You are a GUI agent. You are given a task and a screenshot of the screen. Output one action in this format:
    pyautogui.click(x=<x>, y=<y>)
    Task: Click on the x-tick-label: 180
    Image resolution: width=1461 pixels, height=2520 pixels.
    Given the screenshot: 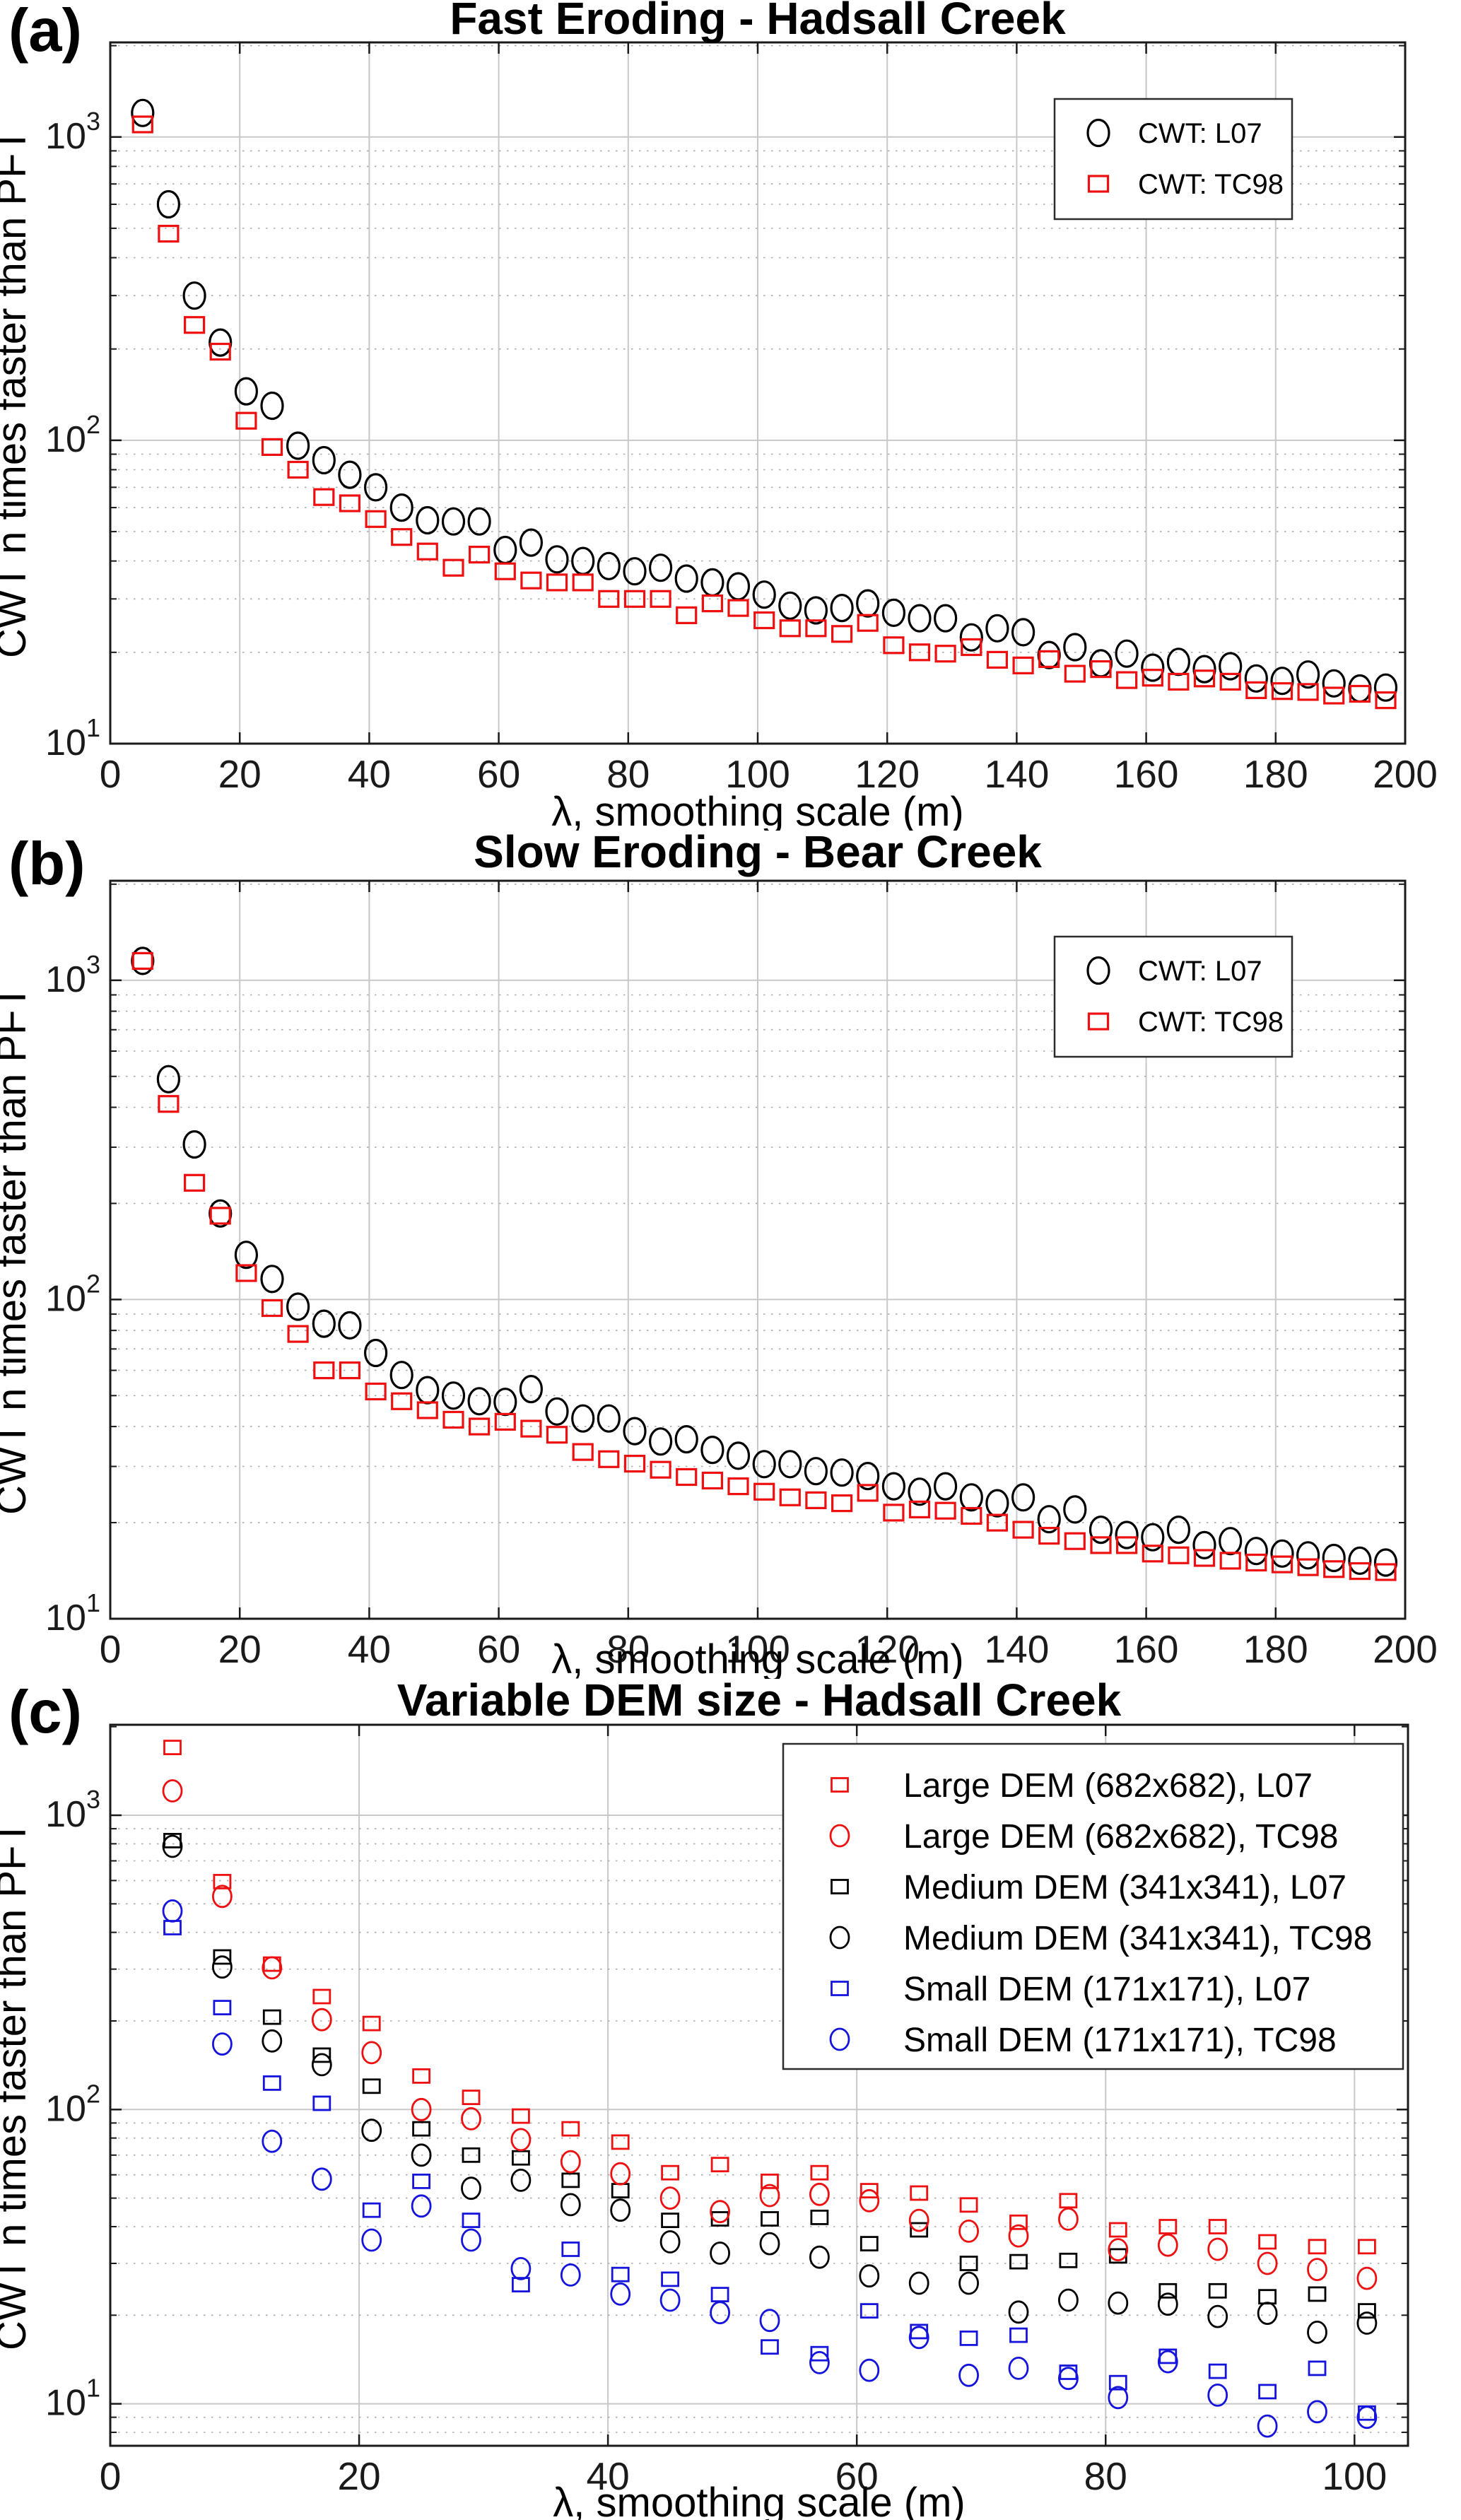 What is the action you would take?
    pyautogui.click(x=1275, y=1649)
    